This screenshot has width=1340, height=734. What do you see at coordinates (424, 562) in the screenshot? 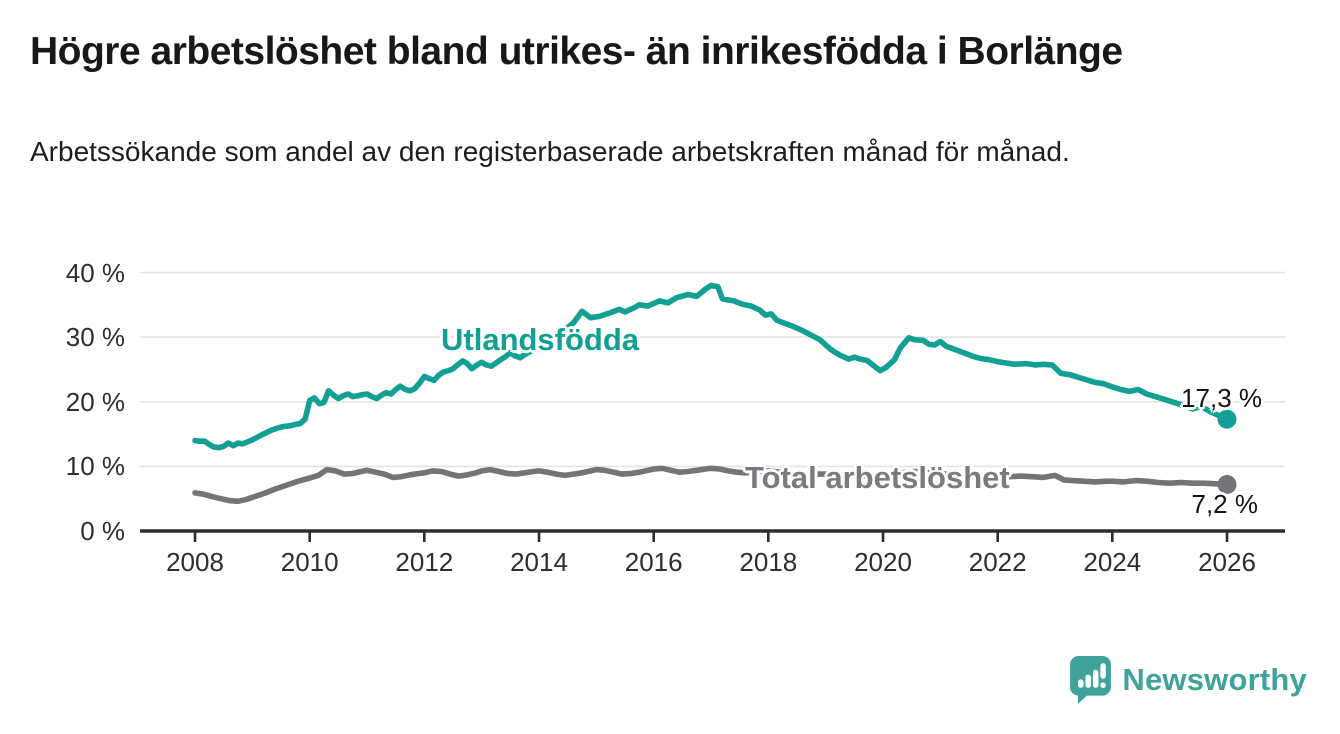
I see `x-tick-label: 2012` at bounding box center [424, 562].